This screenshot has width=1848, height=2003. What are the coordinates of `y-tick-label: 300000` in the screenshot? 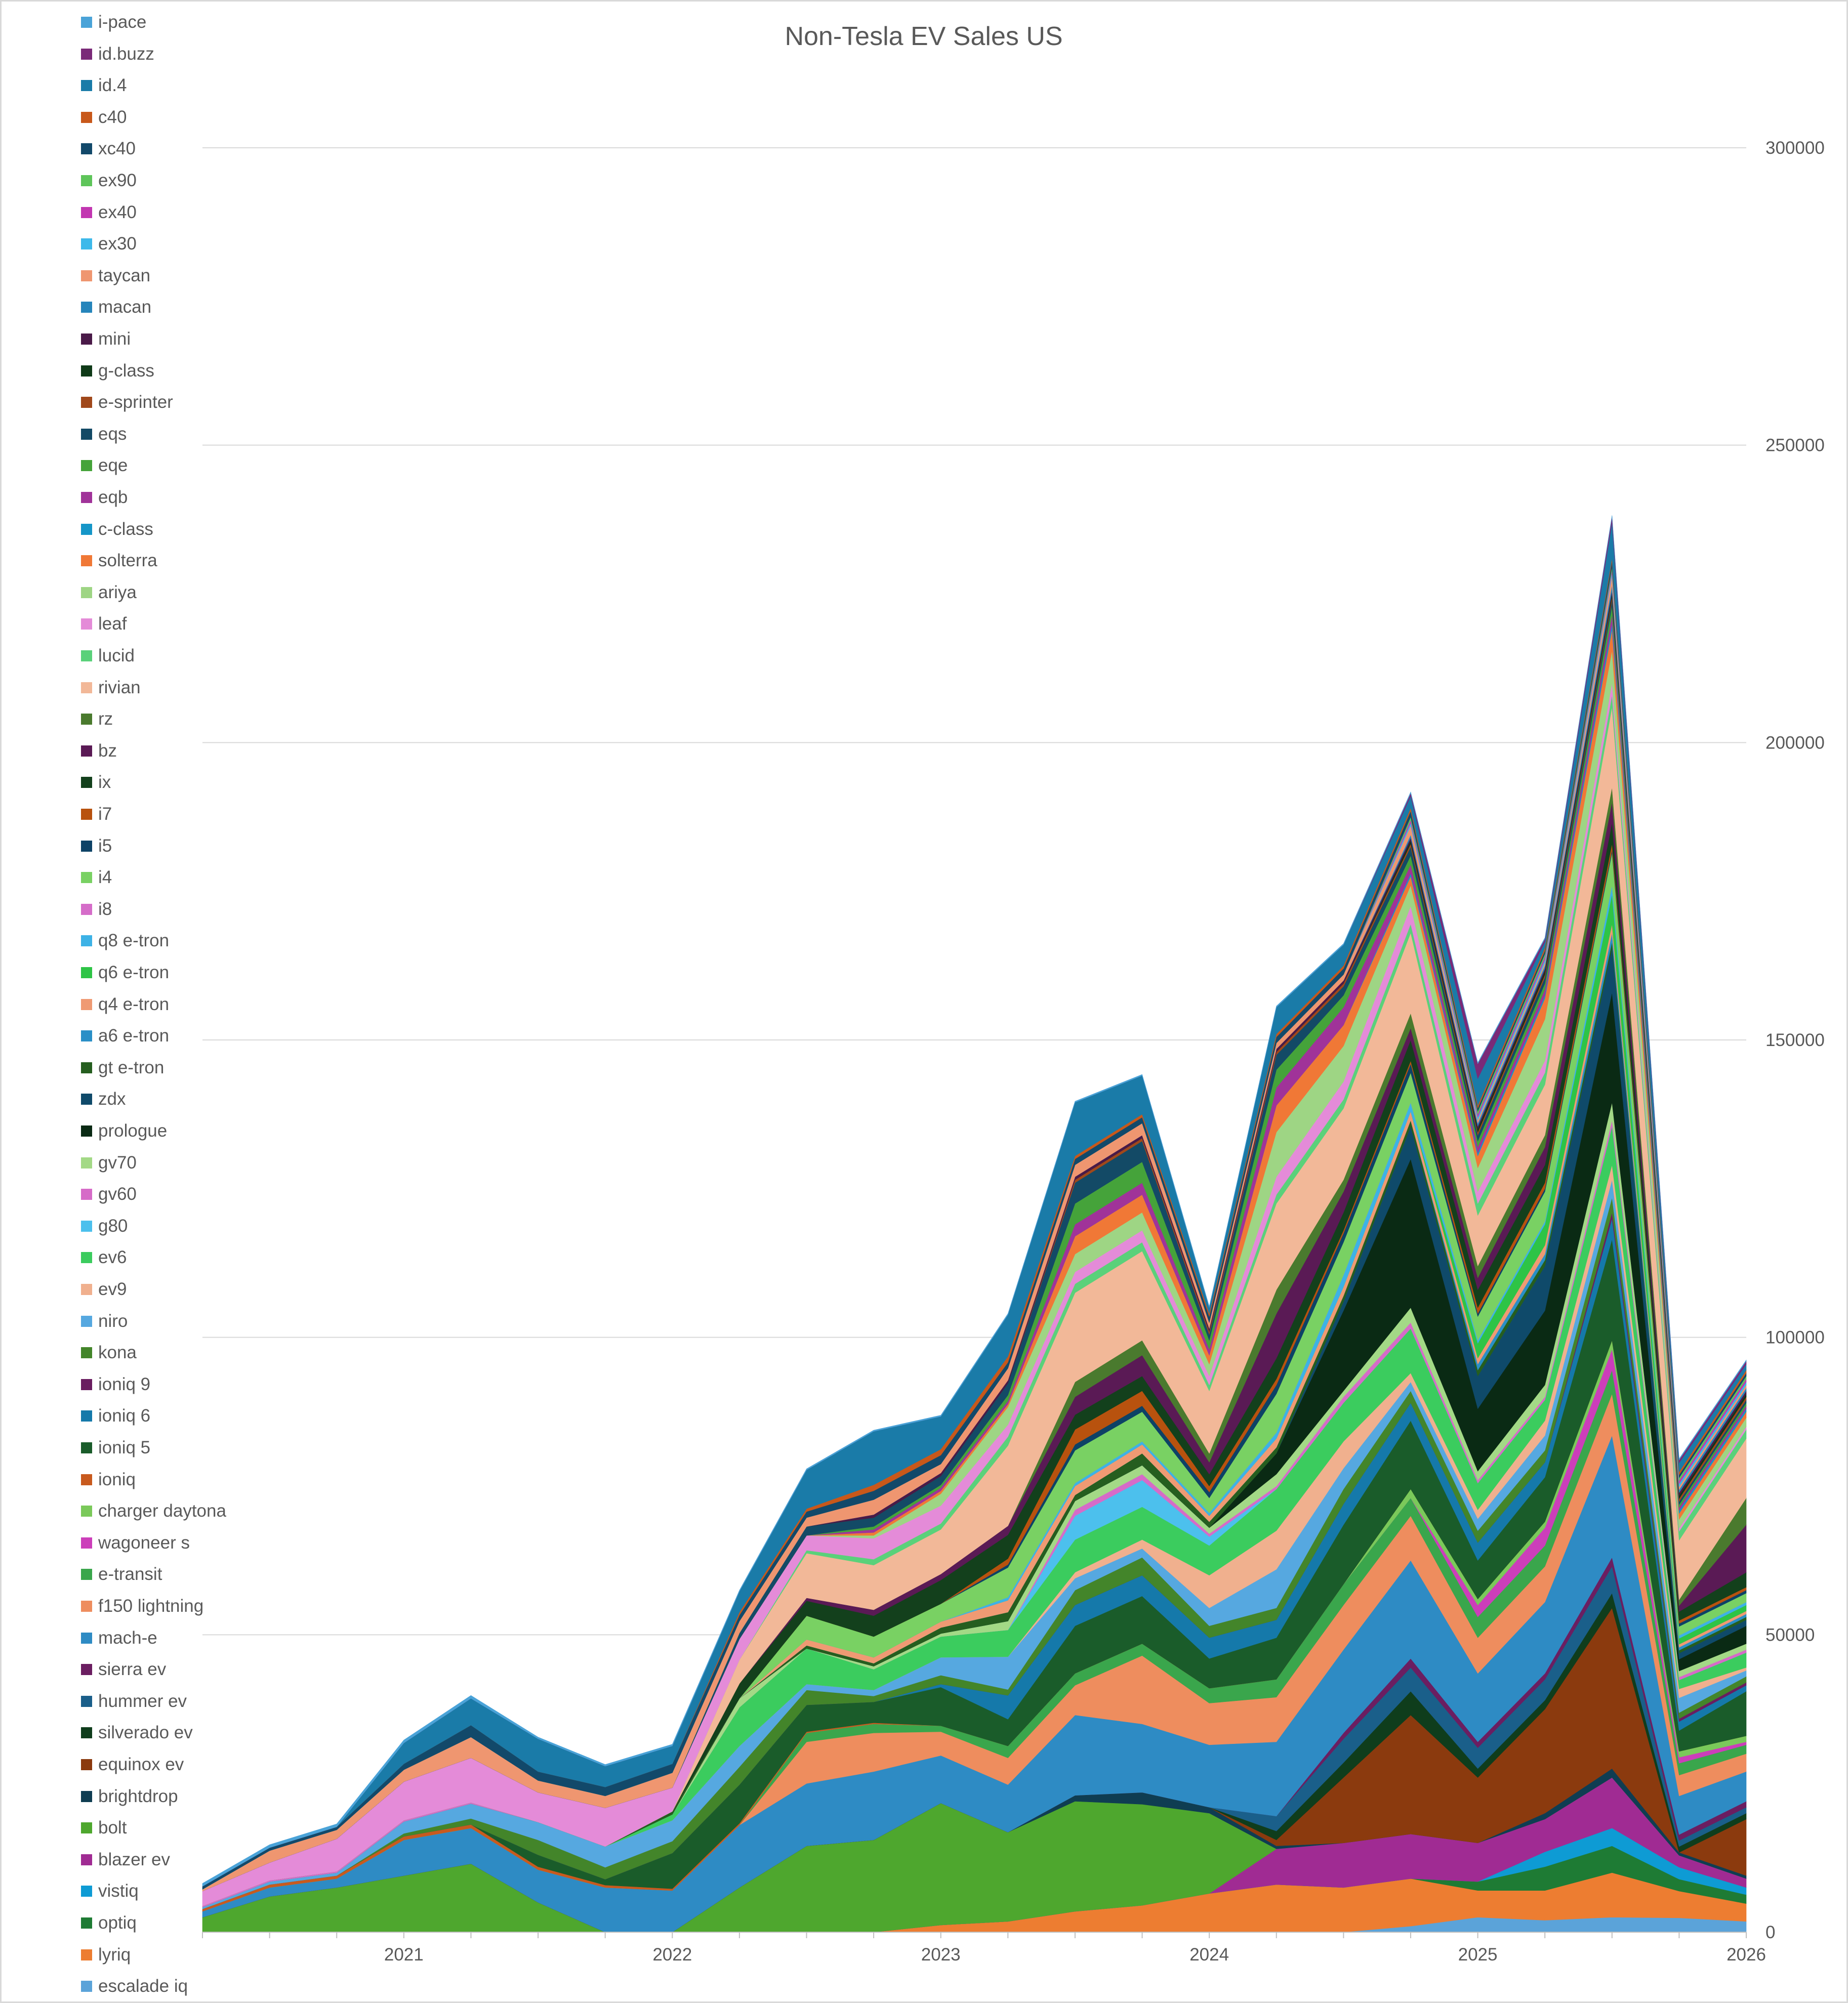 It's located at (1795, 148).